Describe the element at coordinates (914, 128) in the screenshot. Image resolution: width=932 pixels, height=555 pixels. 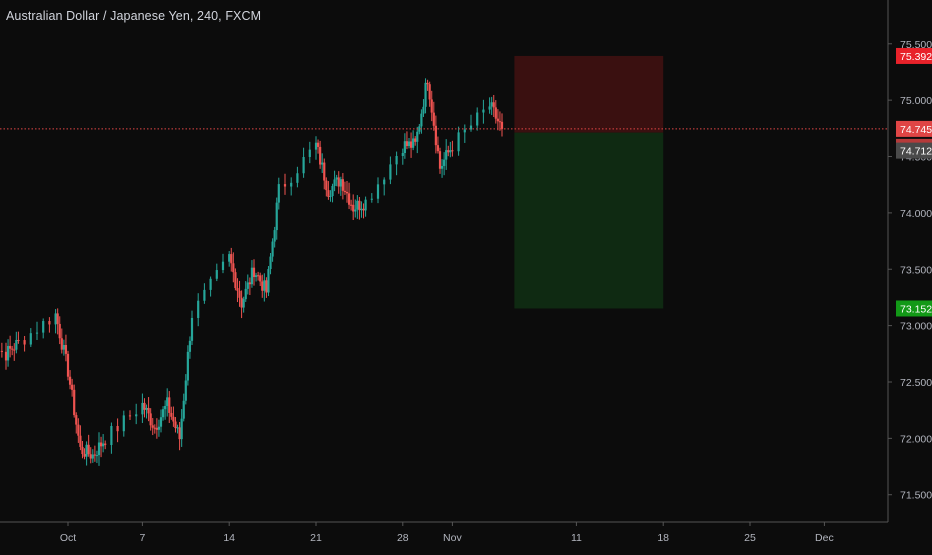
I see `current-price-tag` at that location.